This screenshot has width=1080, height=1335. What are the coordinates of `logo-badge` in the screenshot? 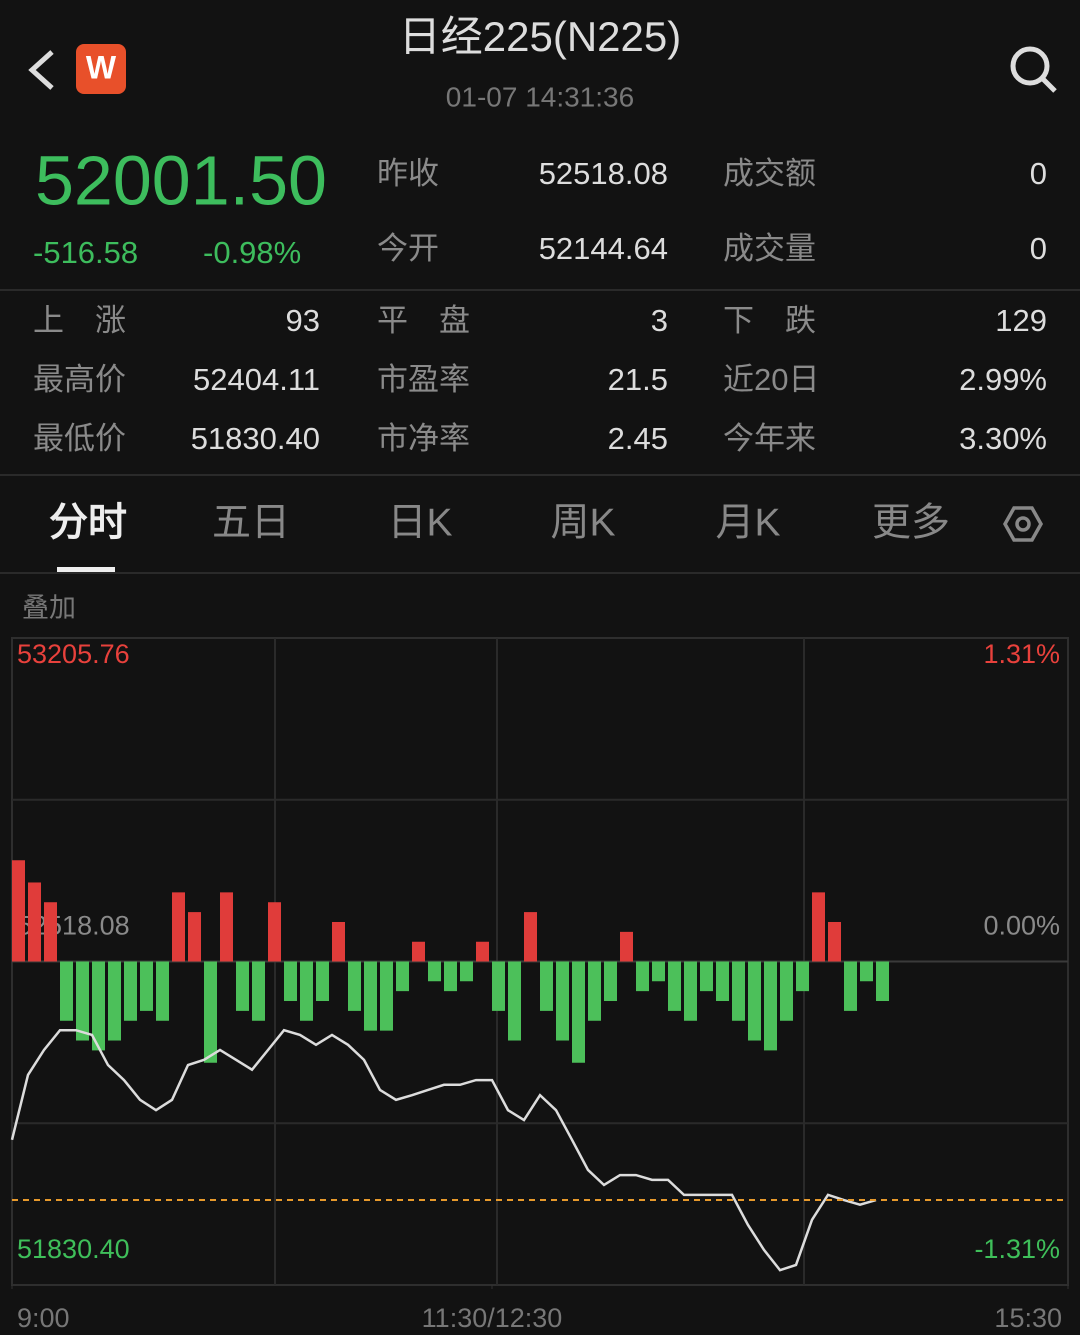 It's located at (101, 69).